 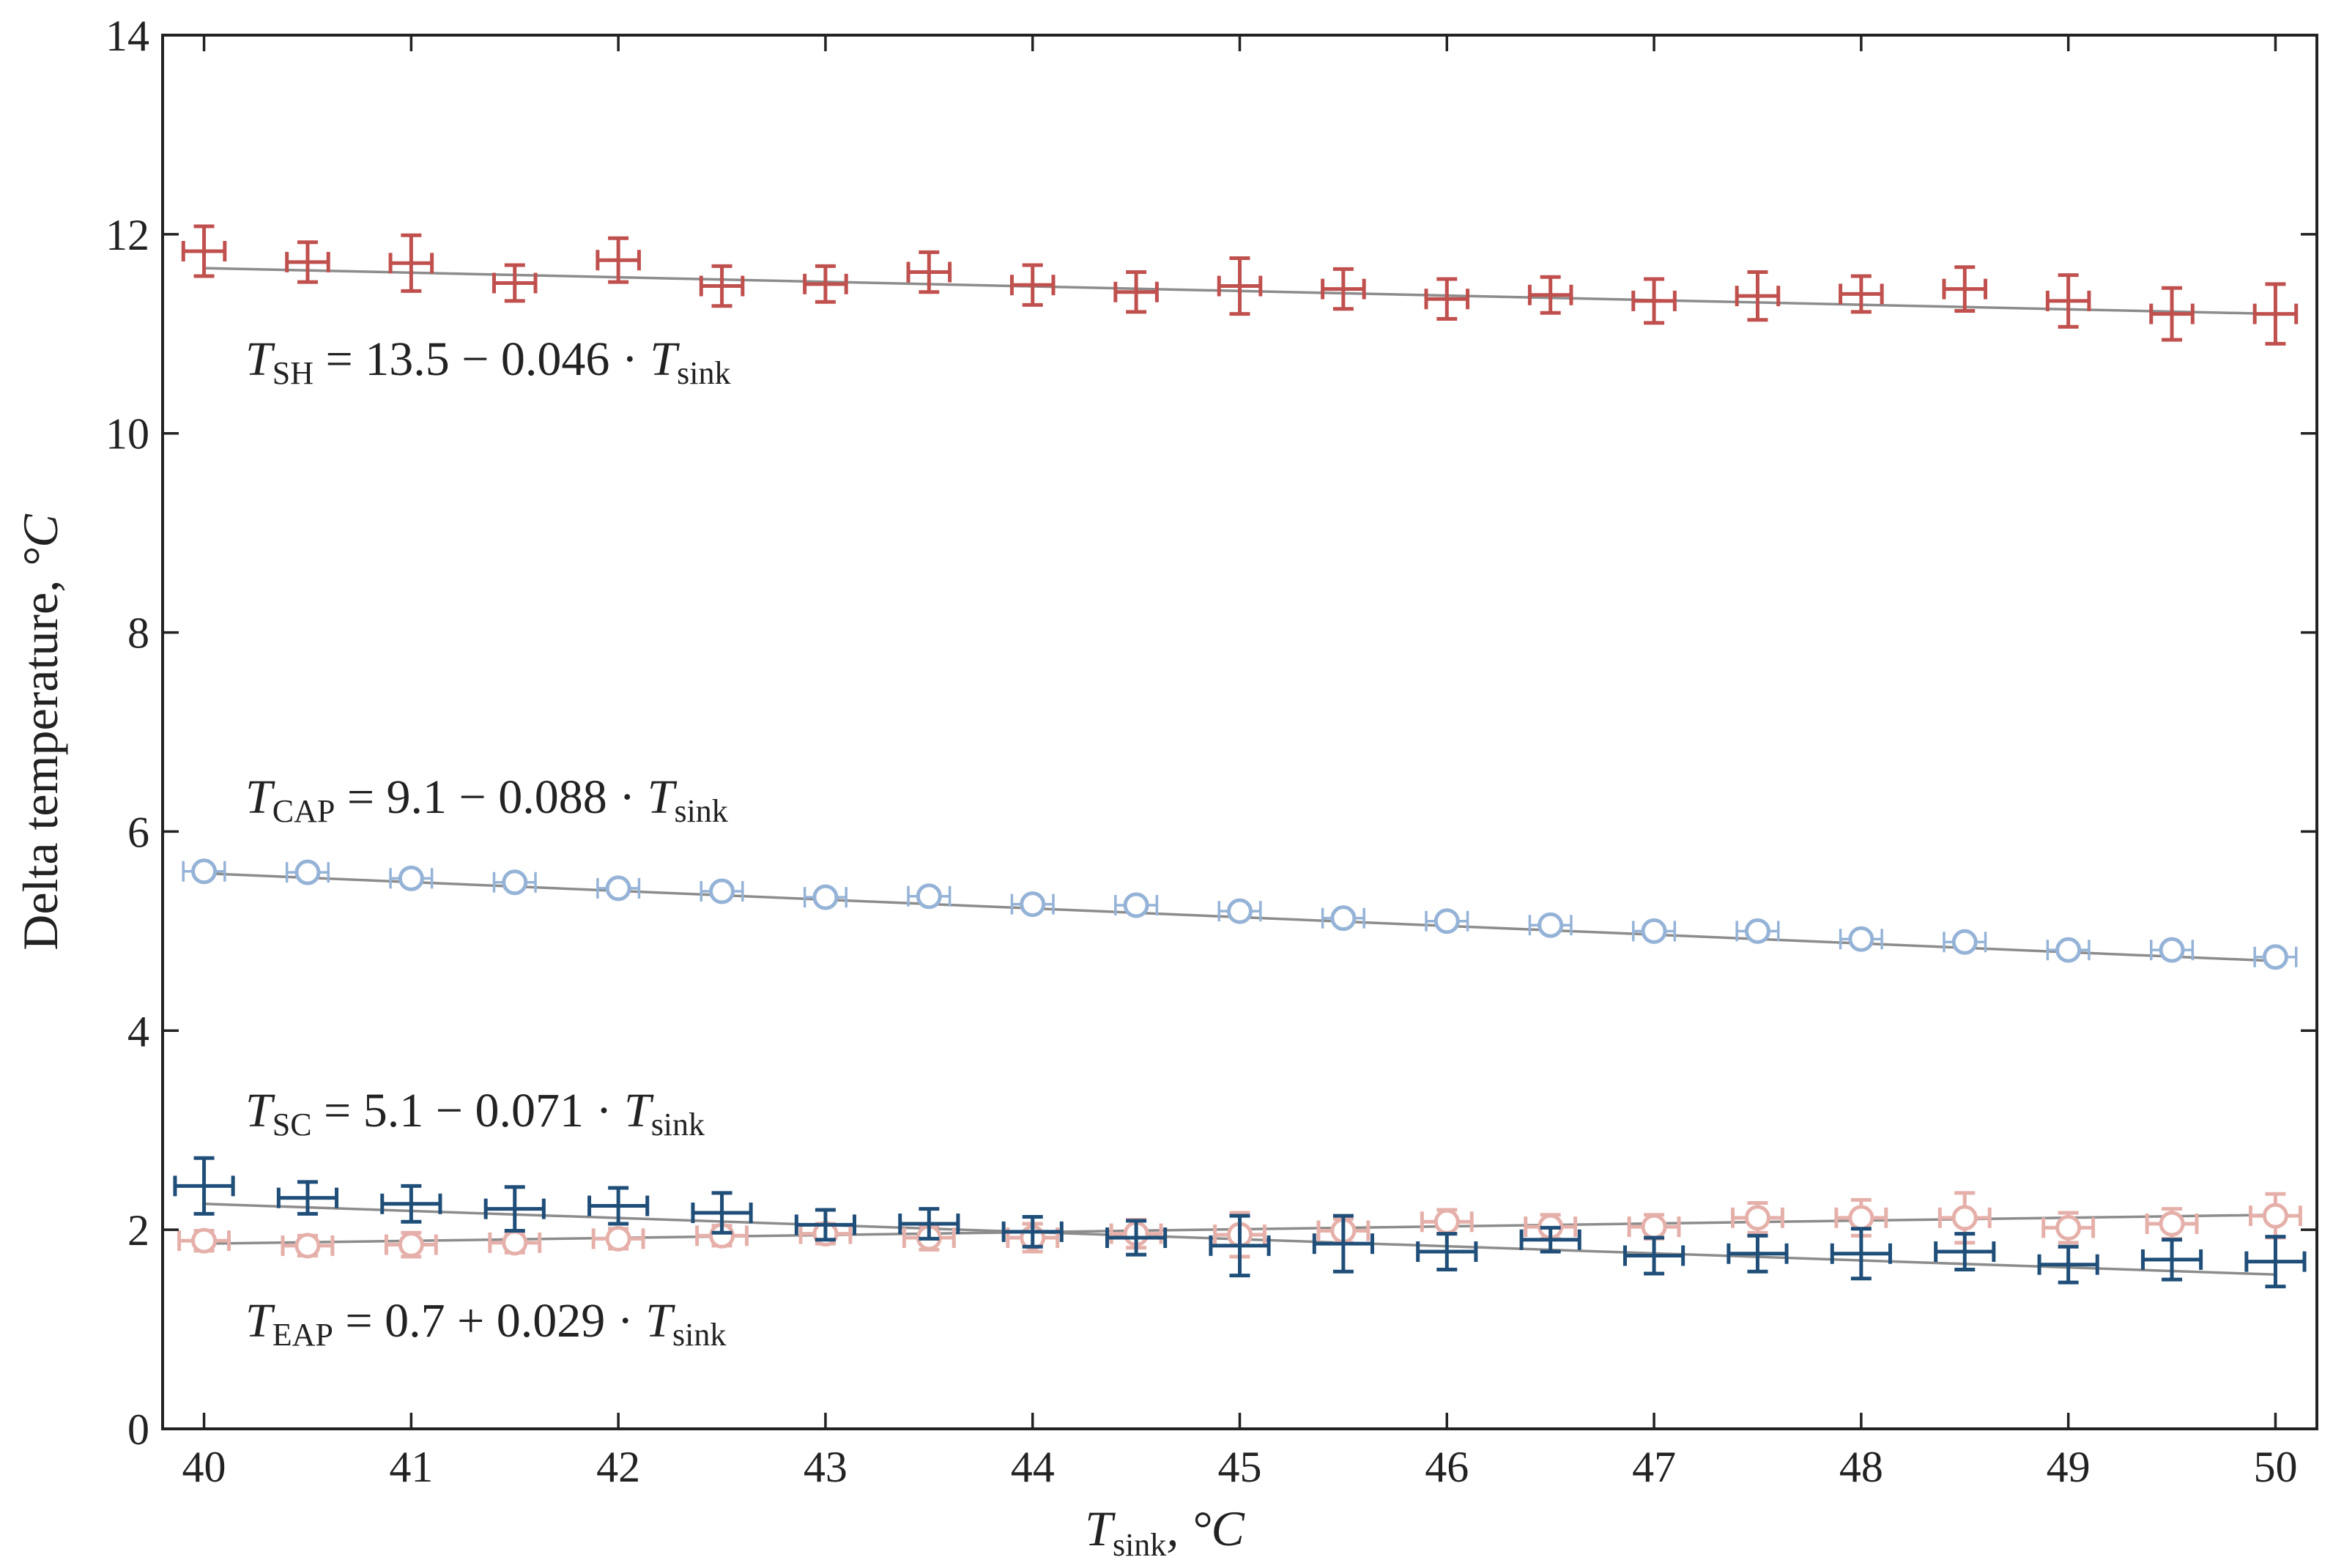 What do you see at coordinates (488, 361) in the screenshot?
I see `equation-sh: TSH = 13.5 − 0.046 · Tsink` at bounding box center [488, 361].